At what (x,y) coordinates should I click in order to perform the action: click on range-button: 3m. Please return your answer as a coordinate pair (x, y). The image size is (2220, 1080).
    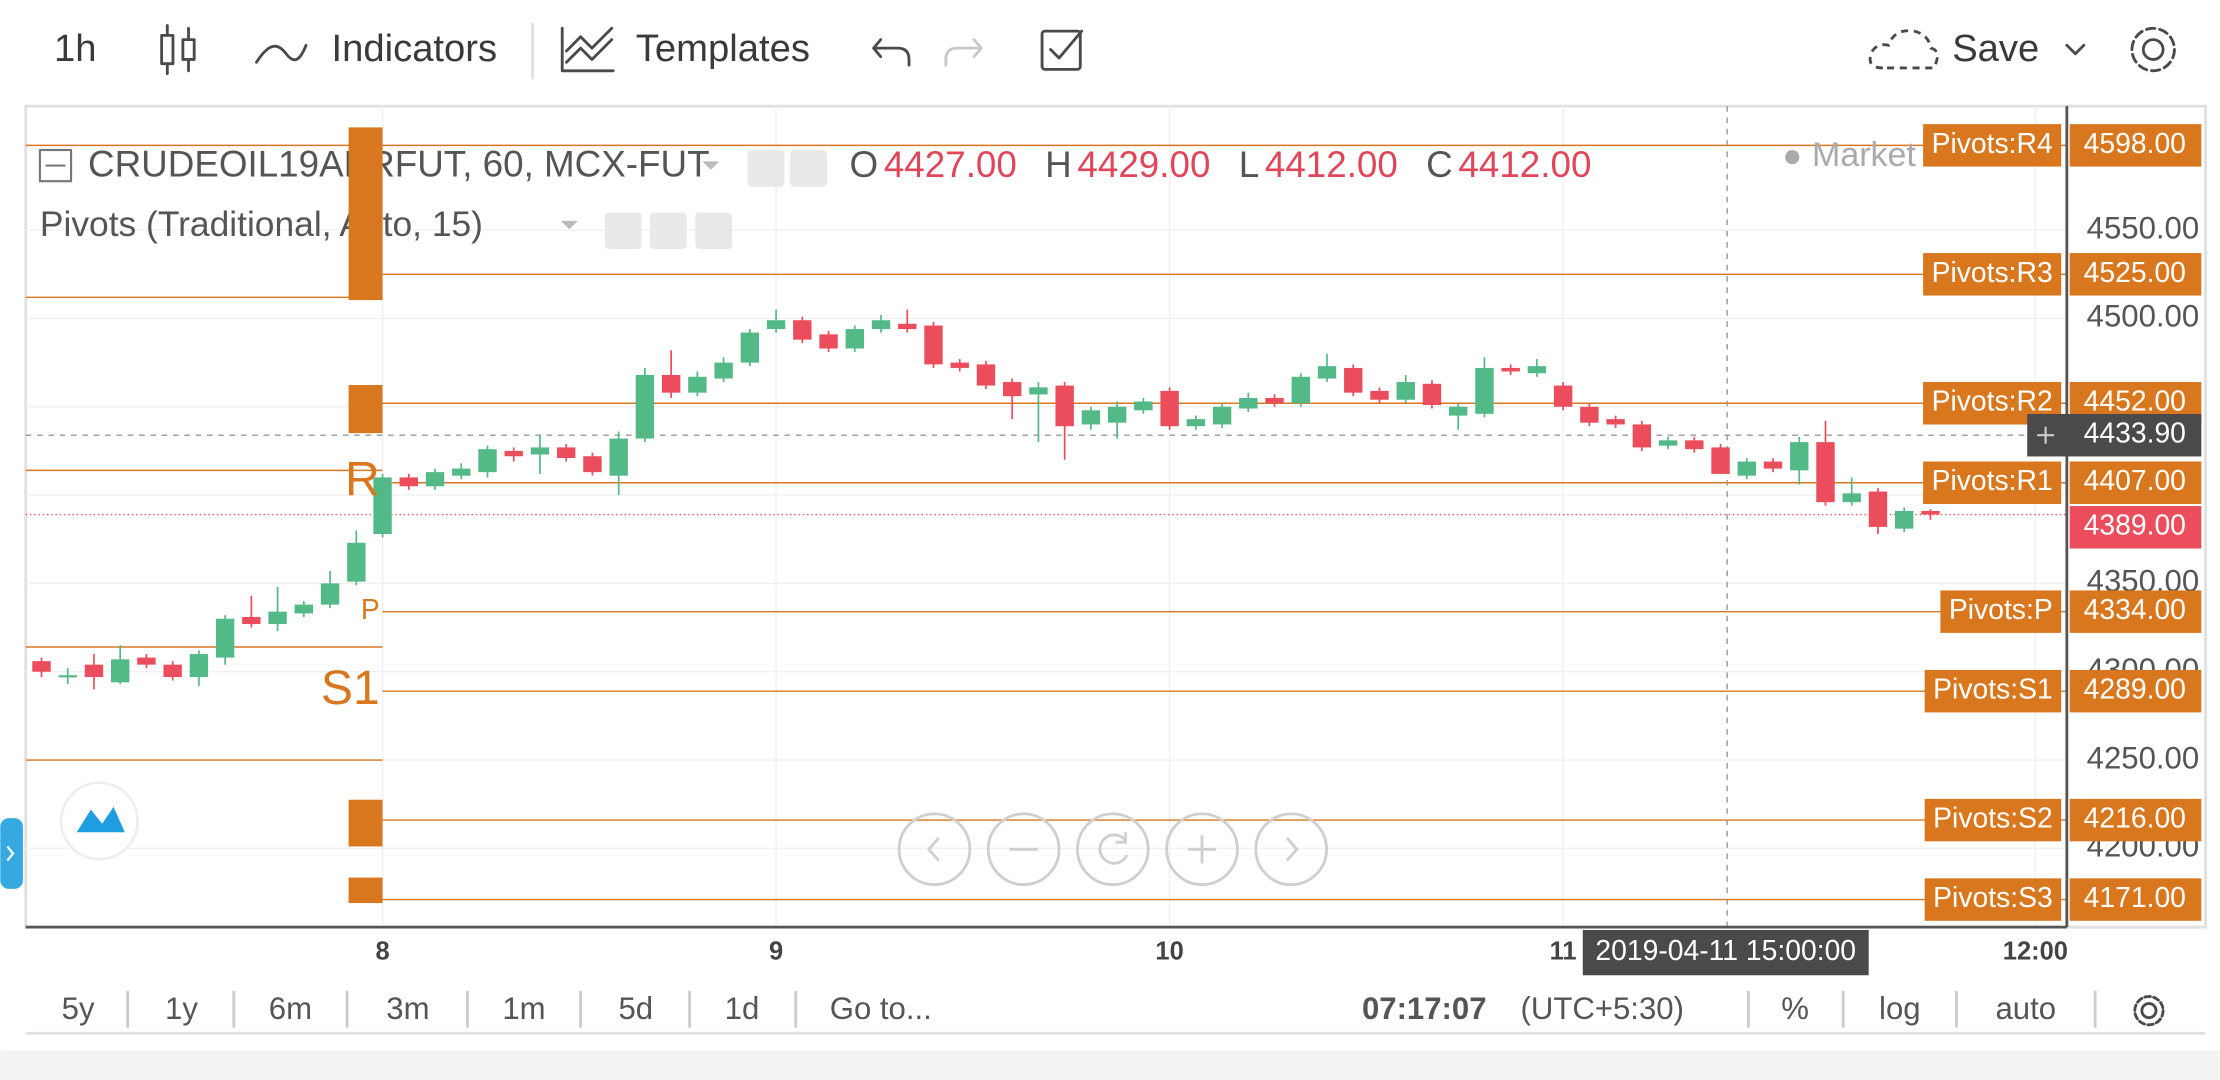
    Looking at the image, I should click on (407, 1008).